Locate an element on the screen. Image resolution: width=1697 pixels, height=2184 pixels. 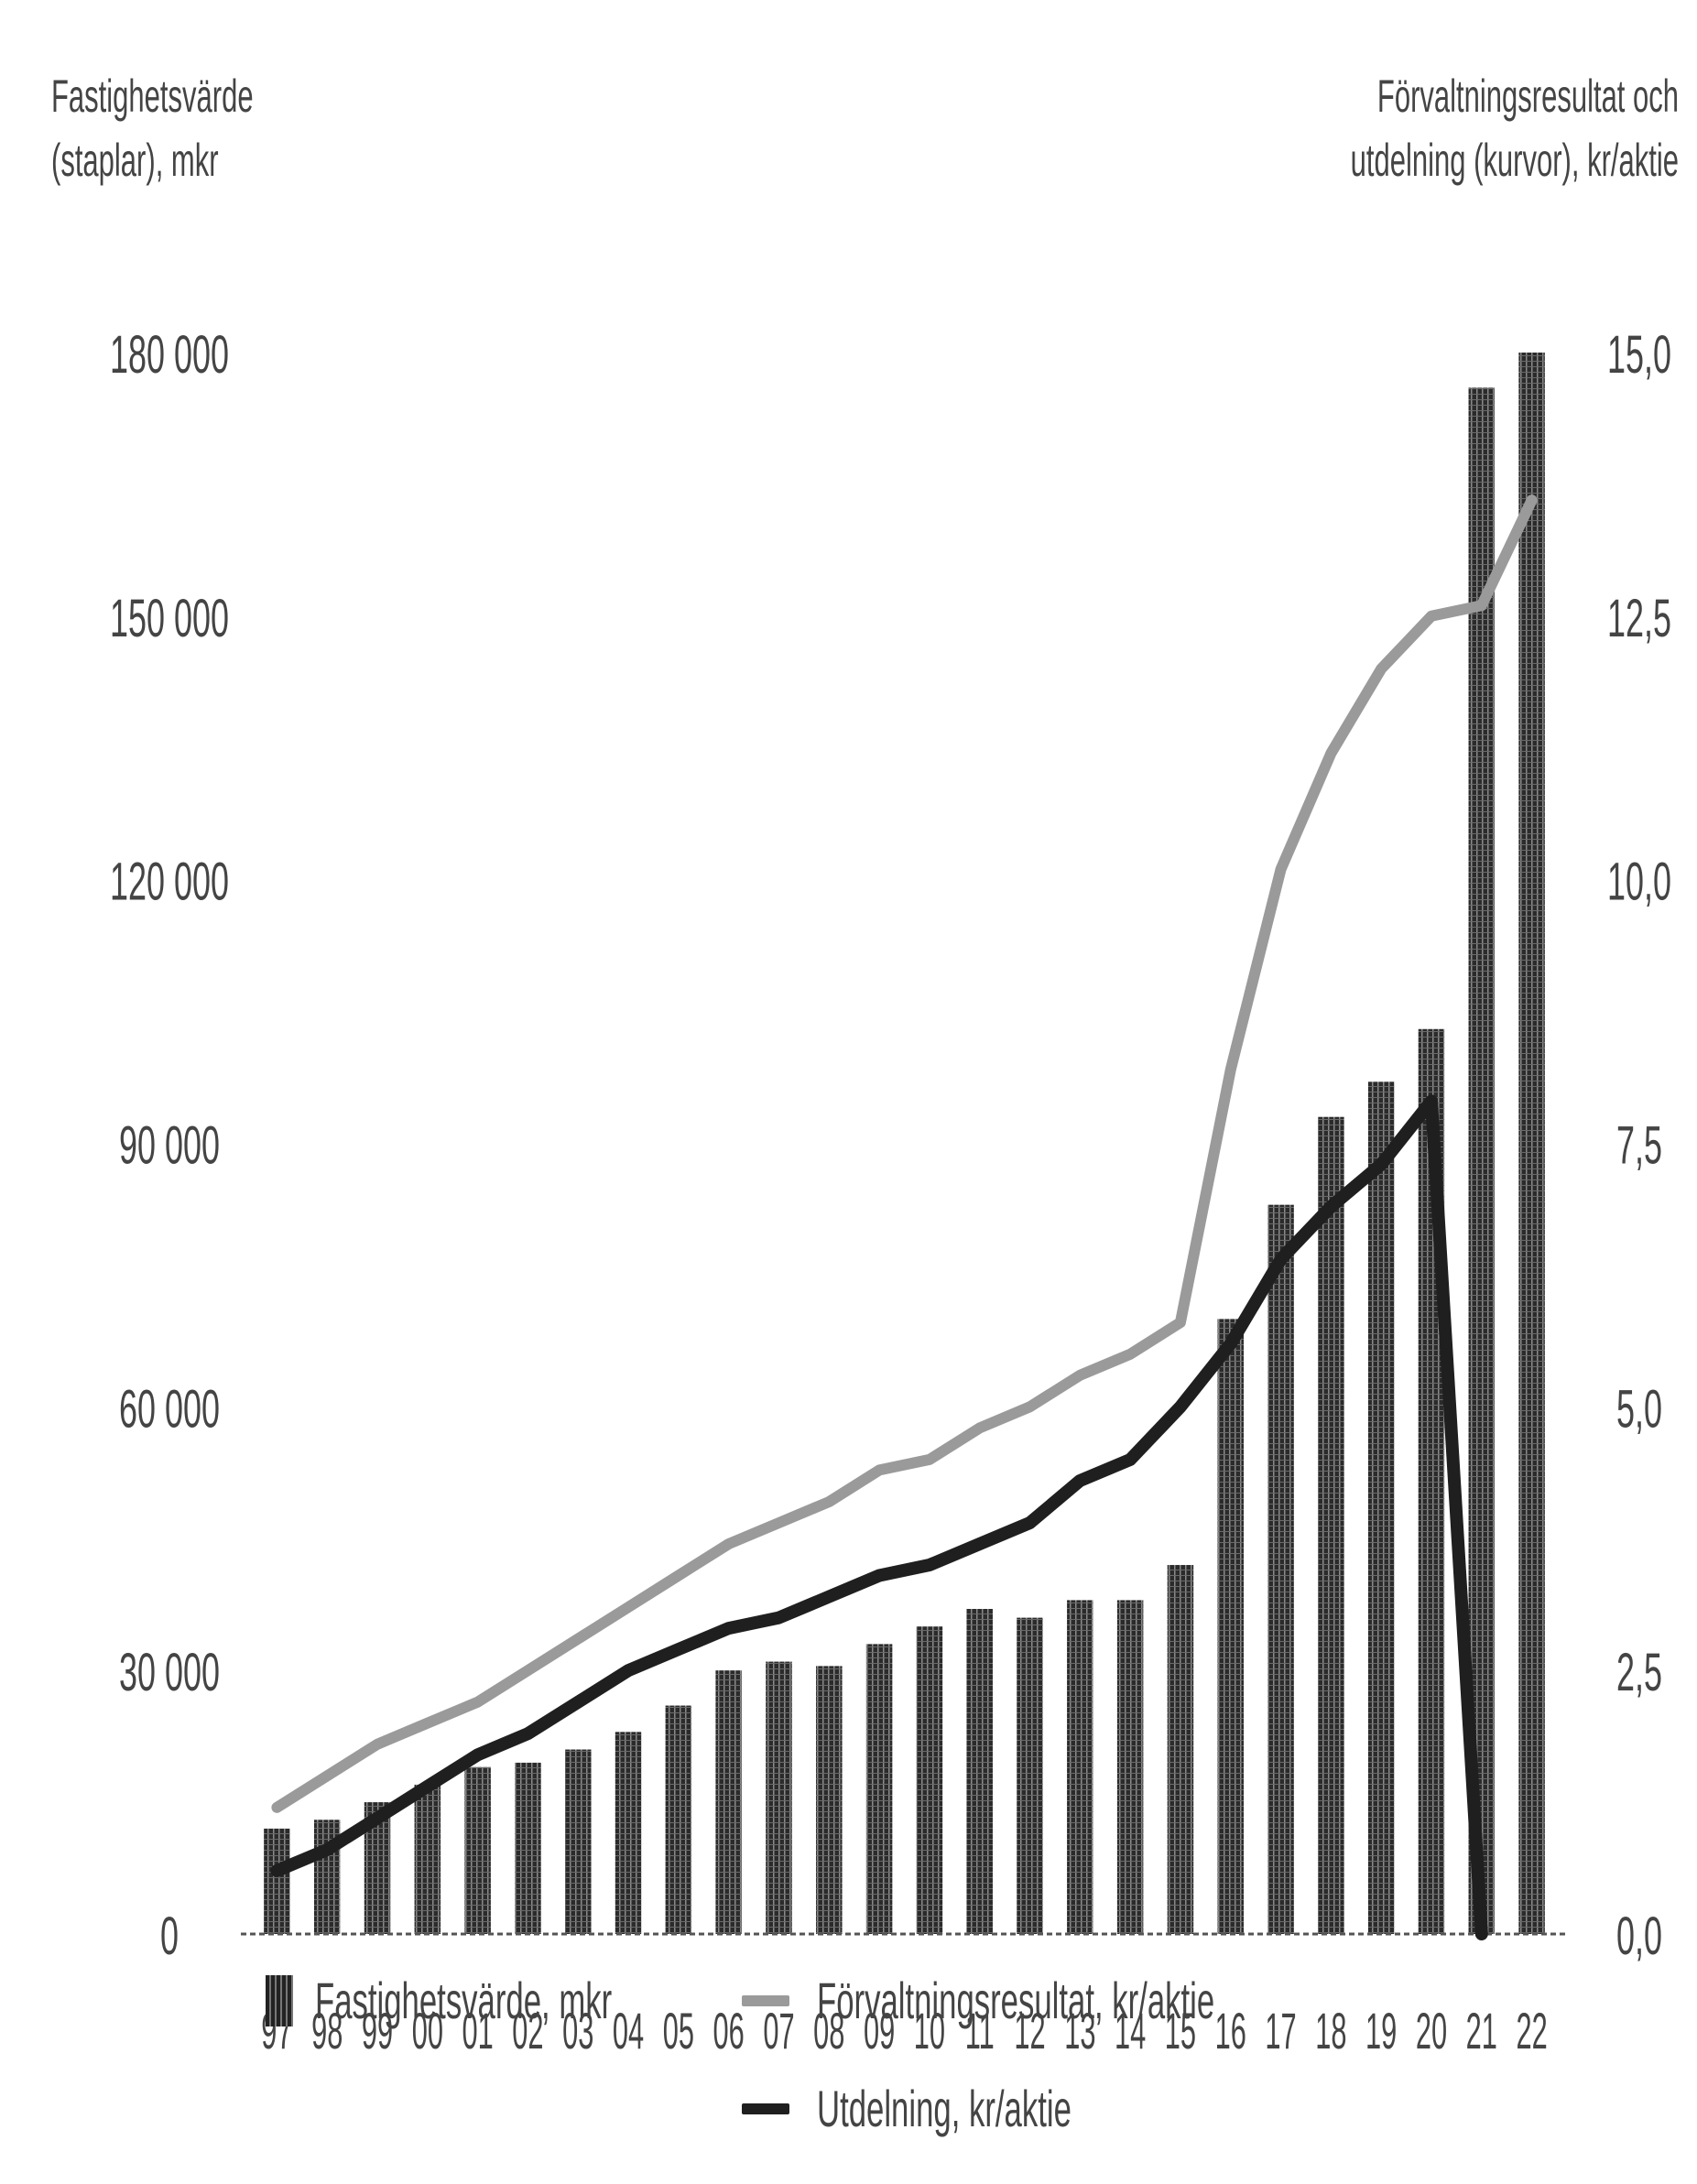
x-tick-label: 01 is located at coordinates (478, 2030).